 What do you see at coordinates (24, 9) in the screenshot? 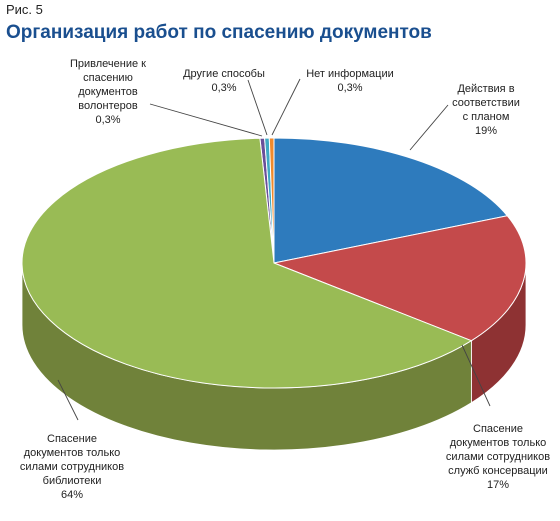
I see `figure-label: Рис. 5` at bounding box center [24, 9].